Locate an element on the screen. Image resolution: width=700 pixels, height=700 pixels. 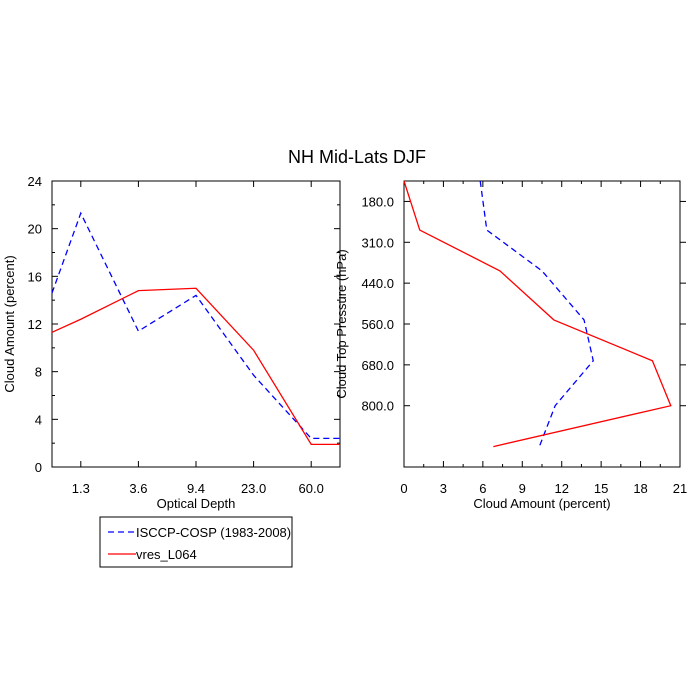
right-x-tick-label: 3 is located at coordinates (443, 488).